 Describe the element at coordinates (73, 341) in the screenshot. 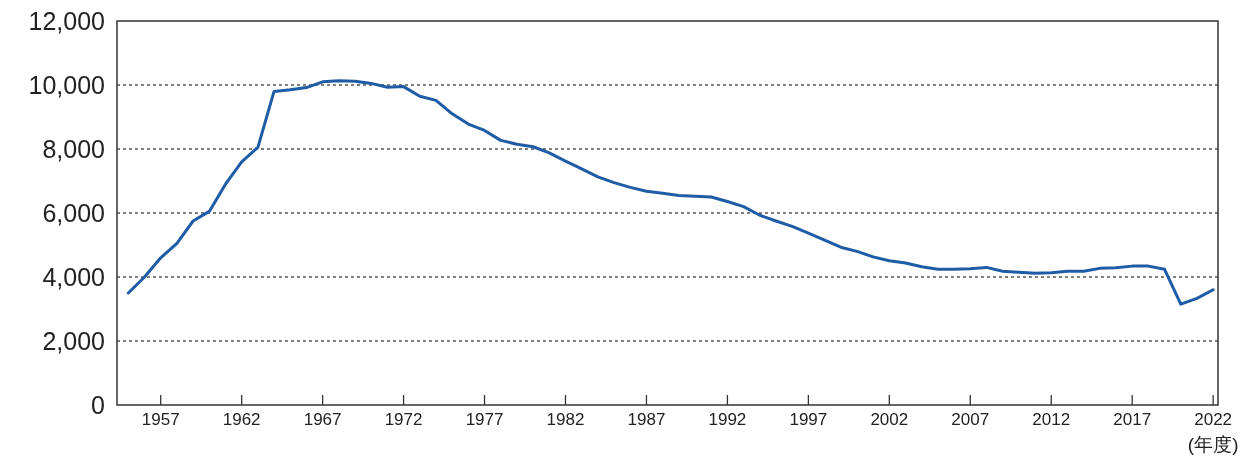

I see `y-tick-label: 2,000` at that location.